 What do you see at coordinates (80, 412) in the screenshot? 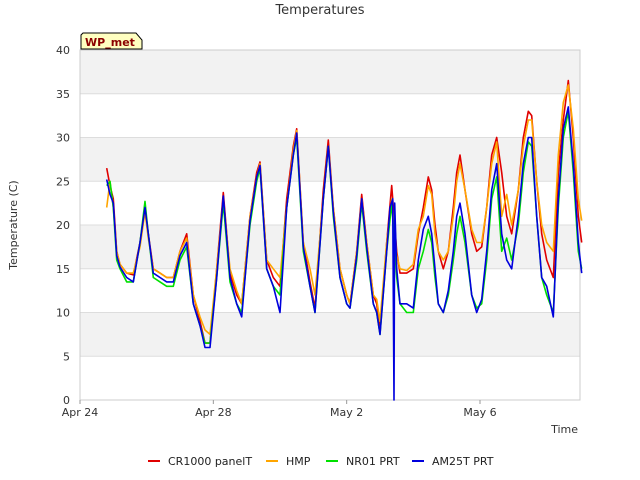
I see `x-tick-label: Apr 24` at bounding box center [80, 412].